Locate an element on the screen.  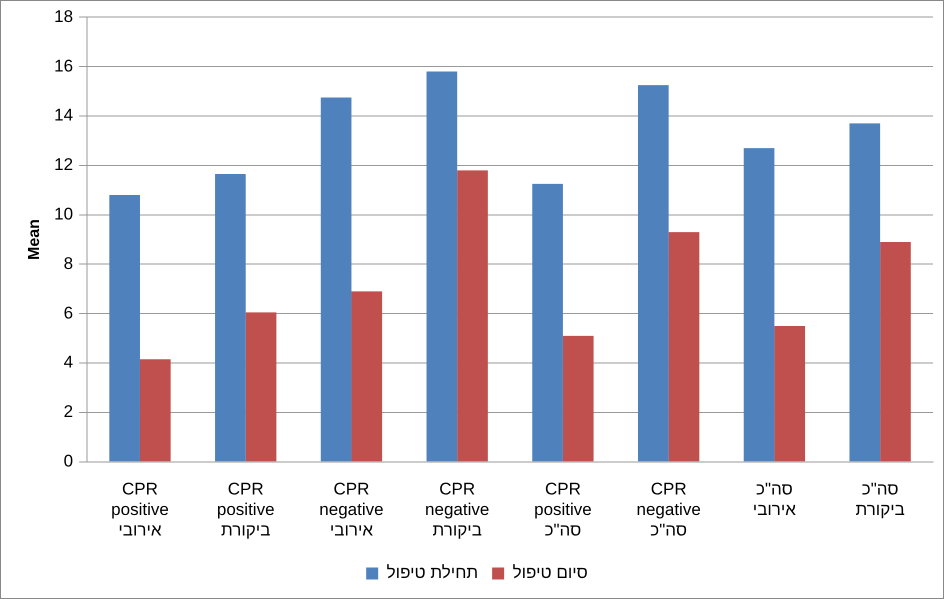
x-tick-label: סה"כ אירובי is located at coordinates (774, 500).